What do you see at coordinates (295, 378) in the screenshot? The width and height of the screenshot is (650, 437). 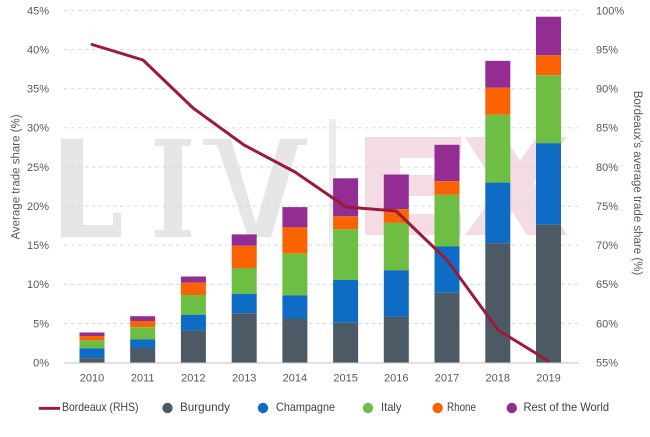 I see `svg-text: 2014` at bounding box center [295, 378].